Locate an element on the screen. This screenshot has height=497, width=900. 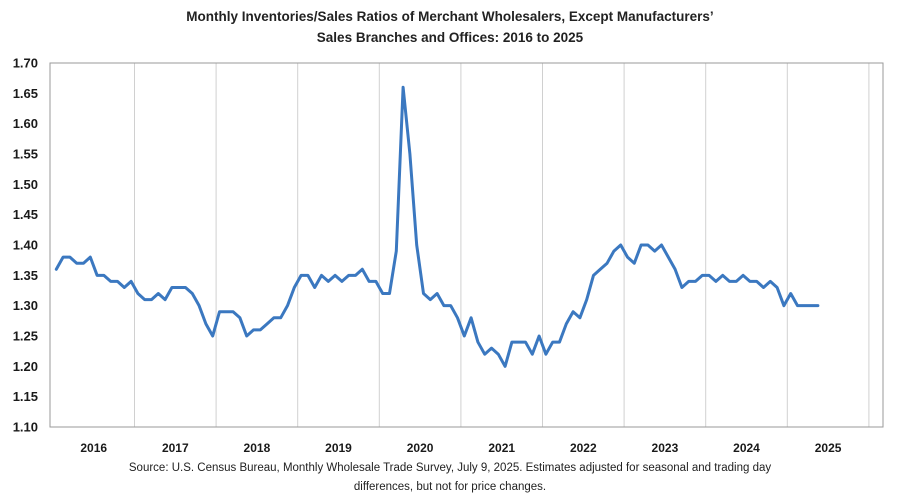
y-tick-label: 1.60 is located at coordinates (25, 123).